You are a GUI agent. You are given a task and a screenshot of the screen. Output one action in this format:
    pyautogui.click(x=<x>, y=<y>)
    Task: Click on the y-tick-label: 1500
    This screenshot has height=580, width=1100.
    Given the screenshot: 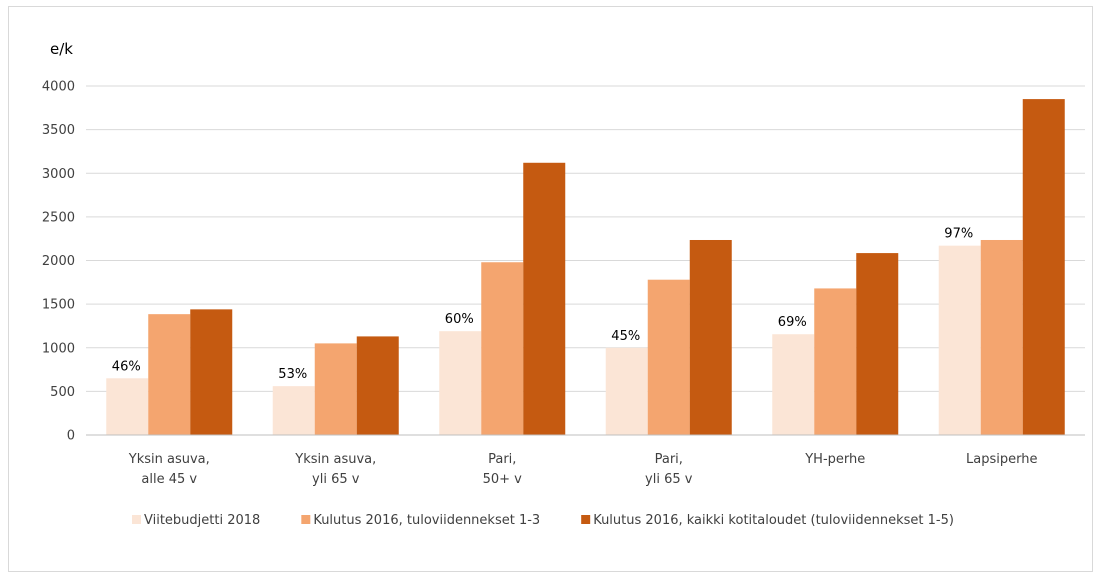 What is the action you would take?
    pyautogui.click(x=58, y=305)
    